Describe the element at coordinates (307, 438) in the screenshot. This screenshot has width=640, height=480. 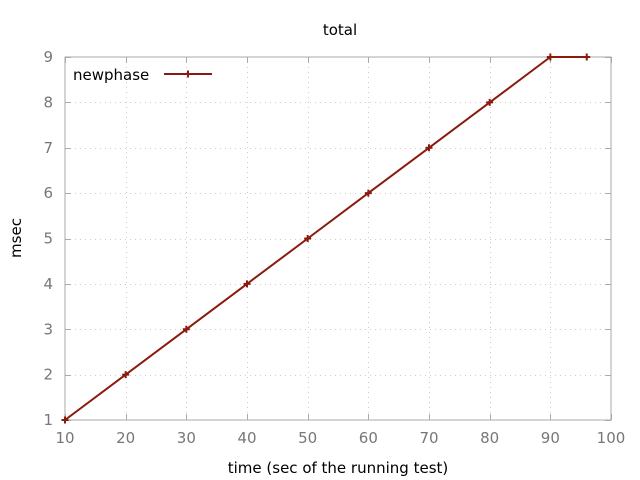
I see `x-tick-label: 50` at that location.